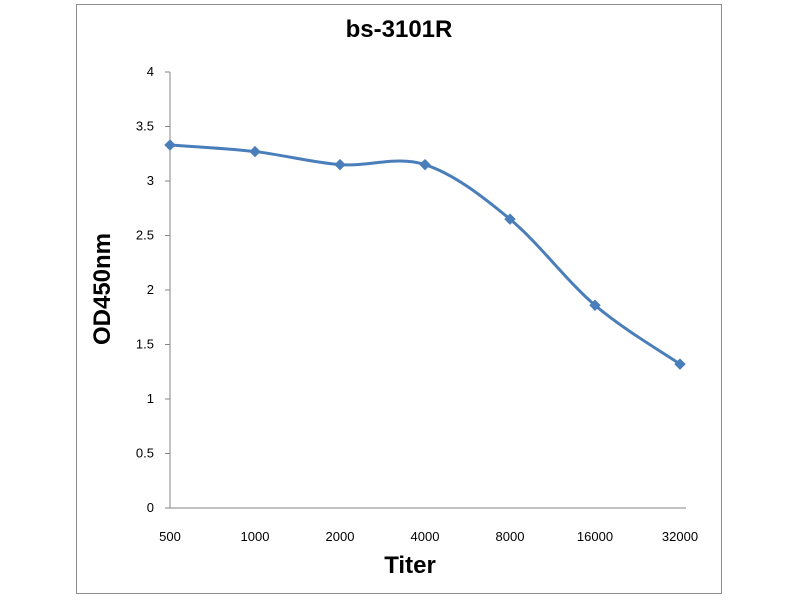  Describe the element at coordinates (145, 235) in the screenshot. I see `y-tick-label: 2.5` at that location.